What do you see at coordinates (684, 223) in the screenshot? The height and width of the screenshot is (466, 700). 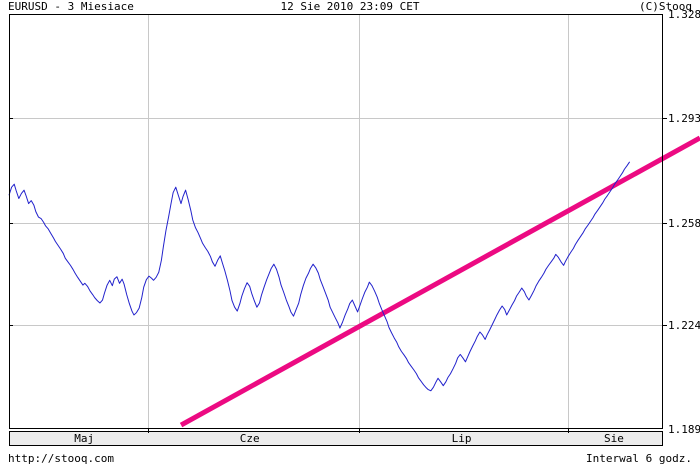 I see `y-axis-tick-label: 1.258` at bounding box center [684, 223].